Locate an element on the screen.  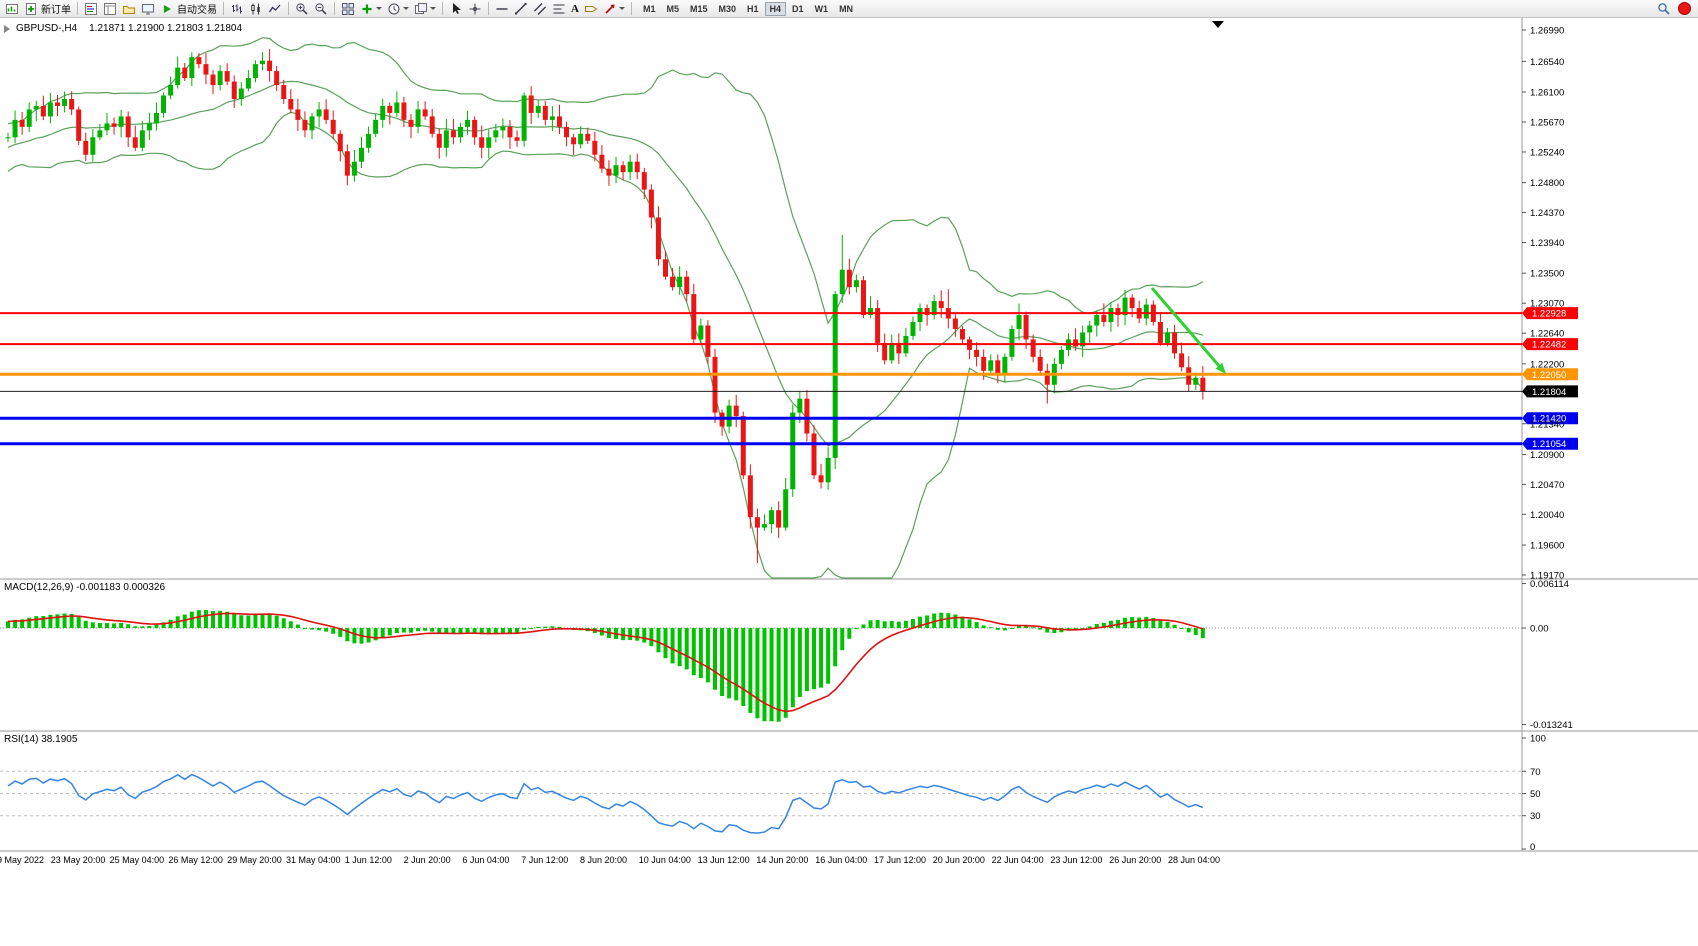
tf-button-mn: MN is located at coordinates (846, 8).